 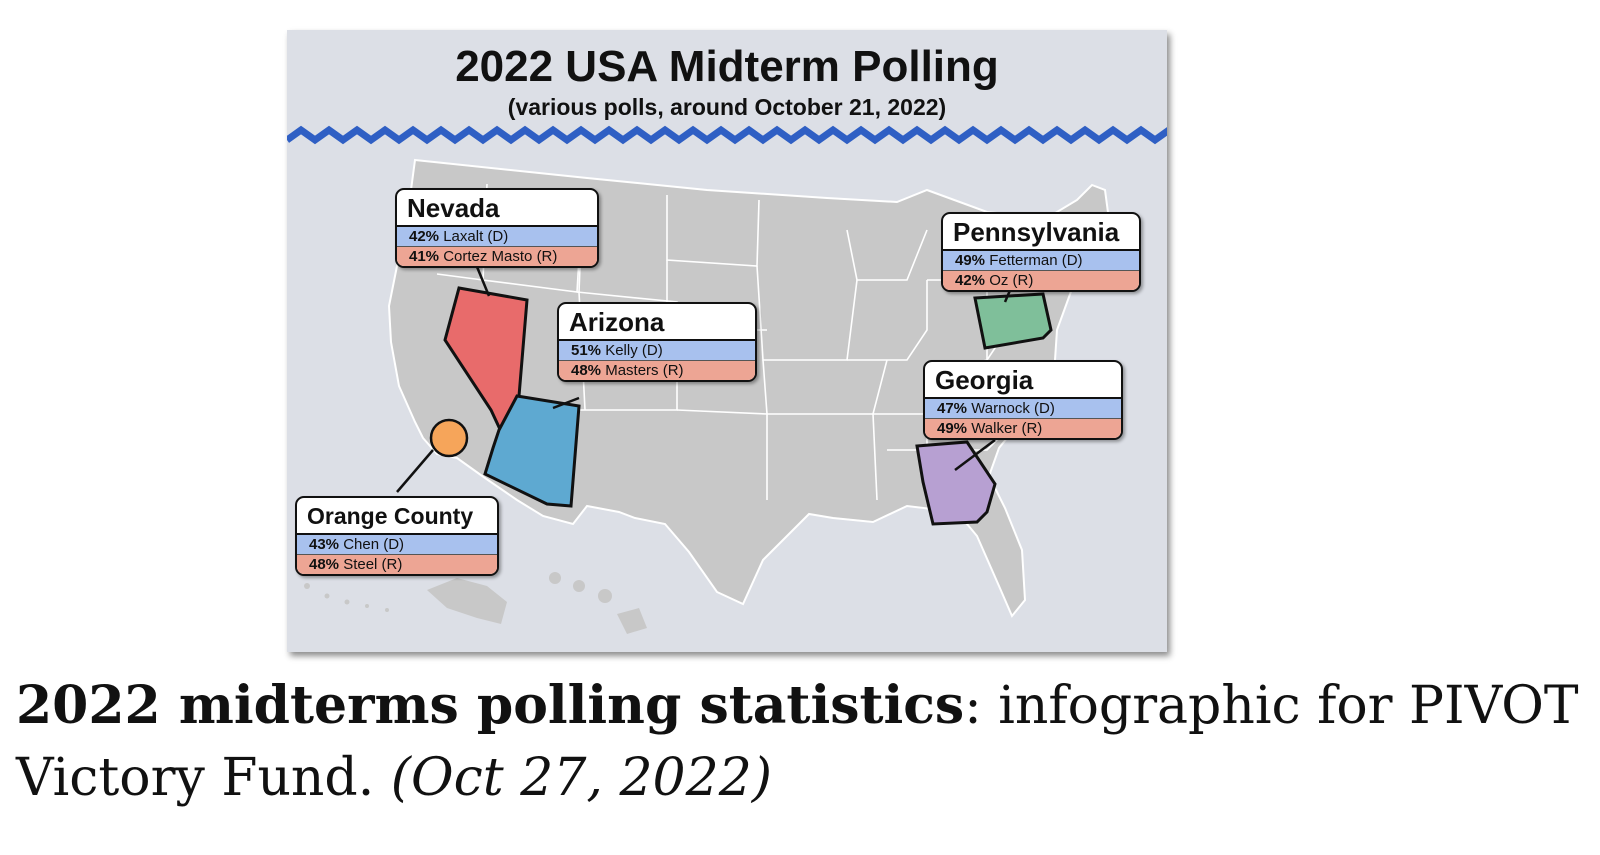 I want to click on callout-orange-county: Orange County 43% Chen (D) 48% Steel (R), so click(x=397, y=536).